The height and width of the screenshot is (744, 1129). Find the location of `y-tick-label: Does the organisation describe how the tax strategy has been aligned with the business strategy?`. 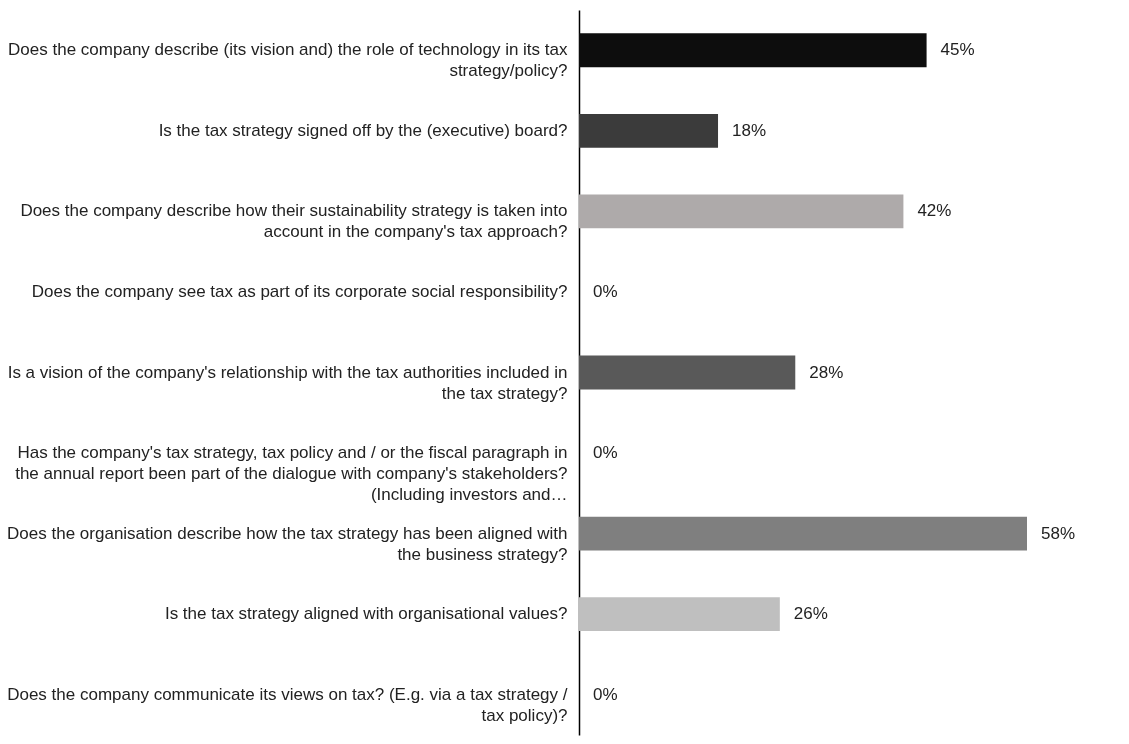

y-tick-label: Does the organisation describe how the tax strategy has been aligned with the business strategy? is located at coordinates (287, 543).